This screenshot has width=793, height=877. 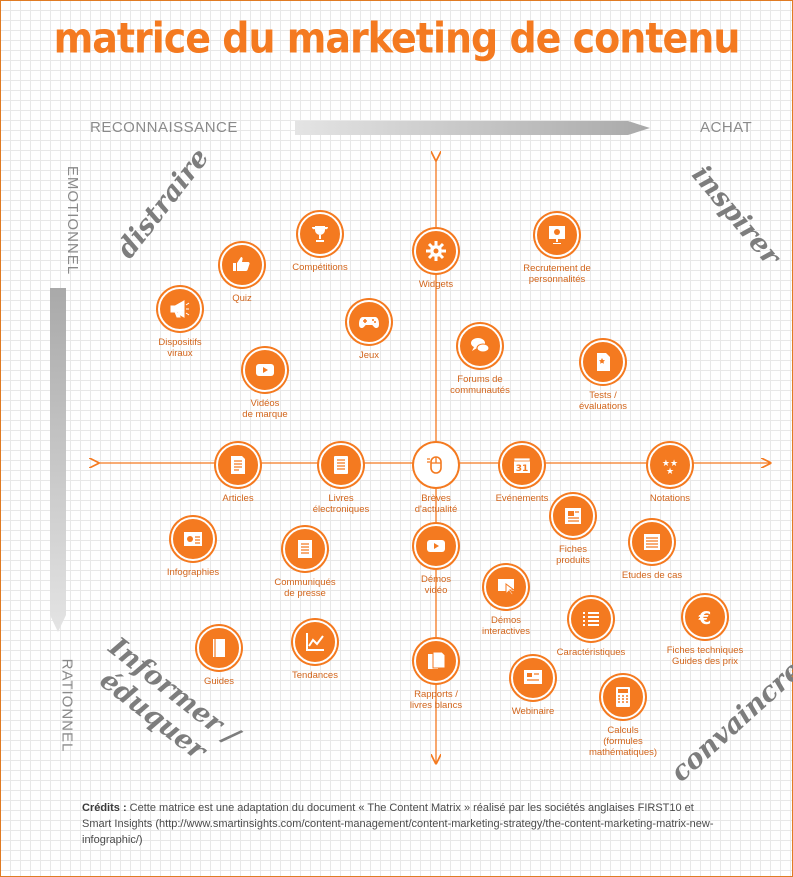 What do you see at coordinates (436, 585) in the screenshot?
I see `node-label: Démos vidéo` at bounding box center [436, 585].